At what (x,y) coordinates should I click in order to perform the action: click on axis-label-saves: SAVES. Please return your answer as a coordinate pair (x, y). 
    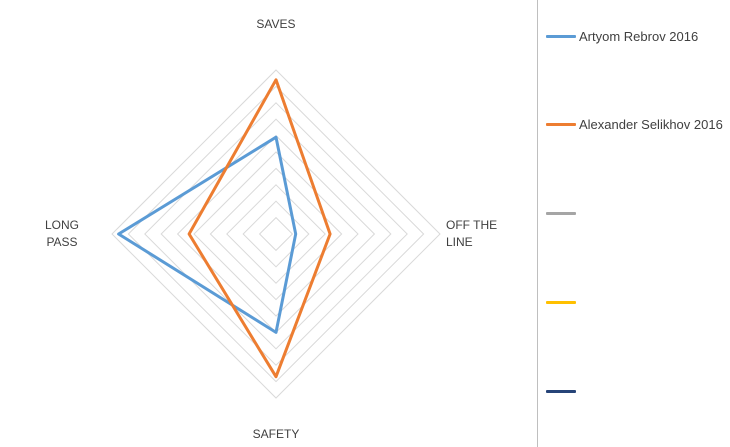
    Looking at the image, I should click on (275, 24).